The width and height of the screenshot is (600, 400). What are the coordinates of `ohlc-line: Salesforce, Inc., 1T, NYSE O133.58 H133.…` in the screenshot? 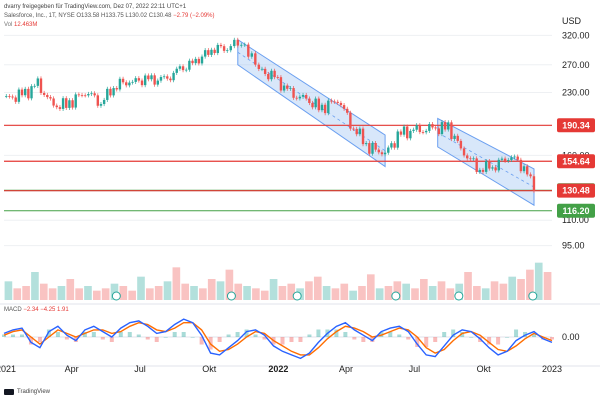 It's located at (109, 16).